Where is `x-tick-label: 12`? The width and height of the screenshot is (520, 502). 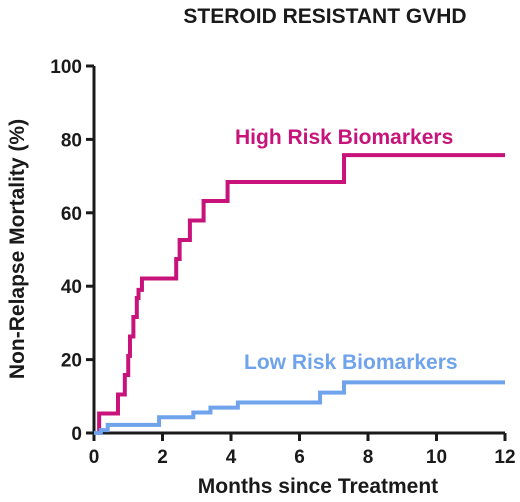 x-tick-label: 12 is located at coordinates (504, 457).